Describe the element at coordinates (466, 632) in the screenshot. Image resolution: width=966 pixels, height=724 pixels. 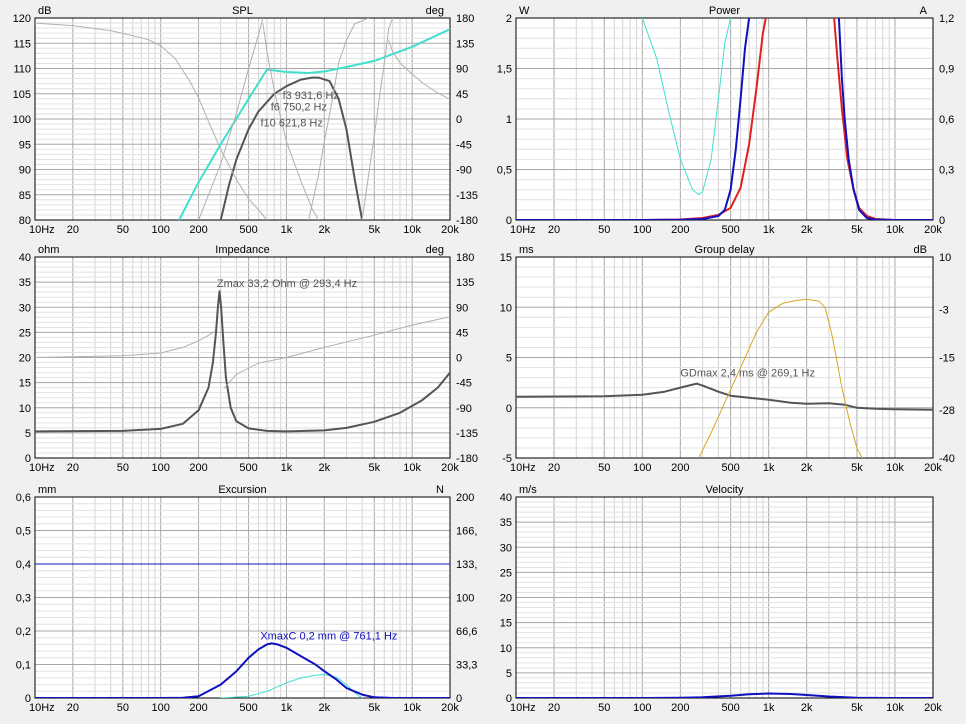
I see `y2-tick-label: 66,6` at that location.